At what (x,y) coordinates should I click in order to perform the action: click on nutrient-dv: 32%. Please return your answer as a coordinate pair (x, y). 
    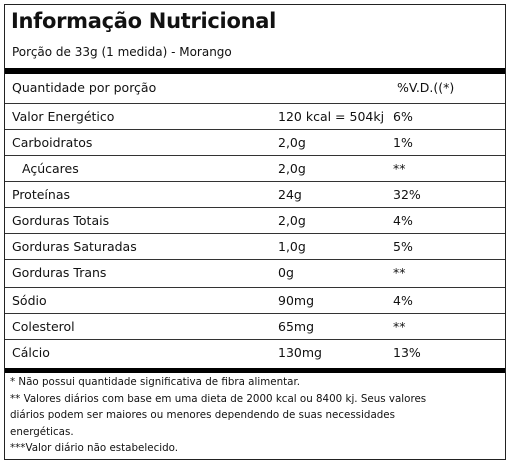
    Looking at the image, I should click on (407, 194).